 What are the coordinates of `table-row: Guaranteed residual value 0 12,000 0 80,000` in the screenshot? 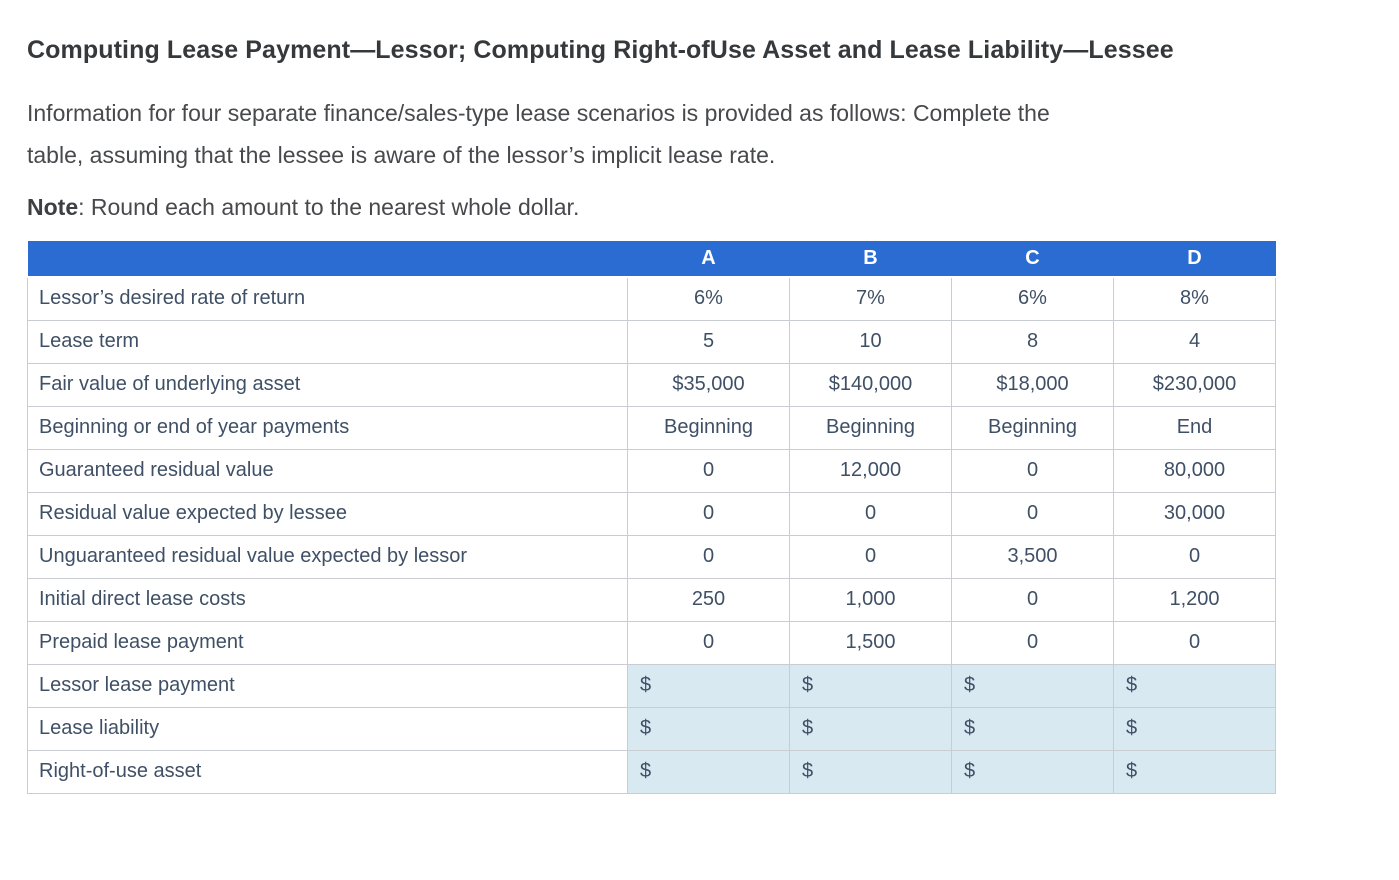 It's located at (651, 470).